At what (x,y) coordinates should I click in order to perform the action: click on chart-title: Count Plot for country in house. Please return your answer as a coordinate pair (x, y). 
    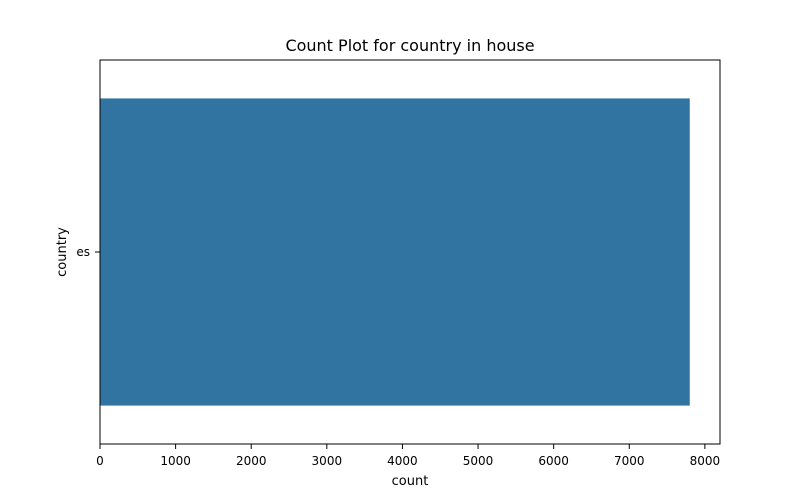
    Looking at the image, I should click on (409, 45).